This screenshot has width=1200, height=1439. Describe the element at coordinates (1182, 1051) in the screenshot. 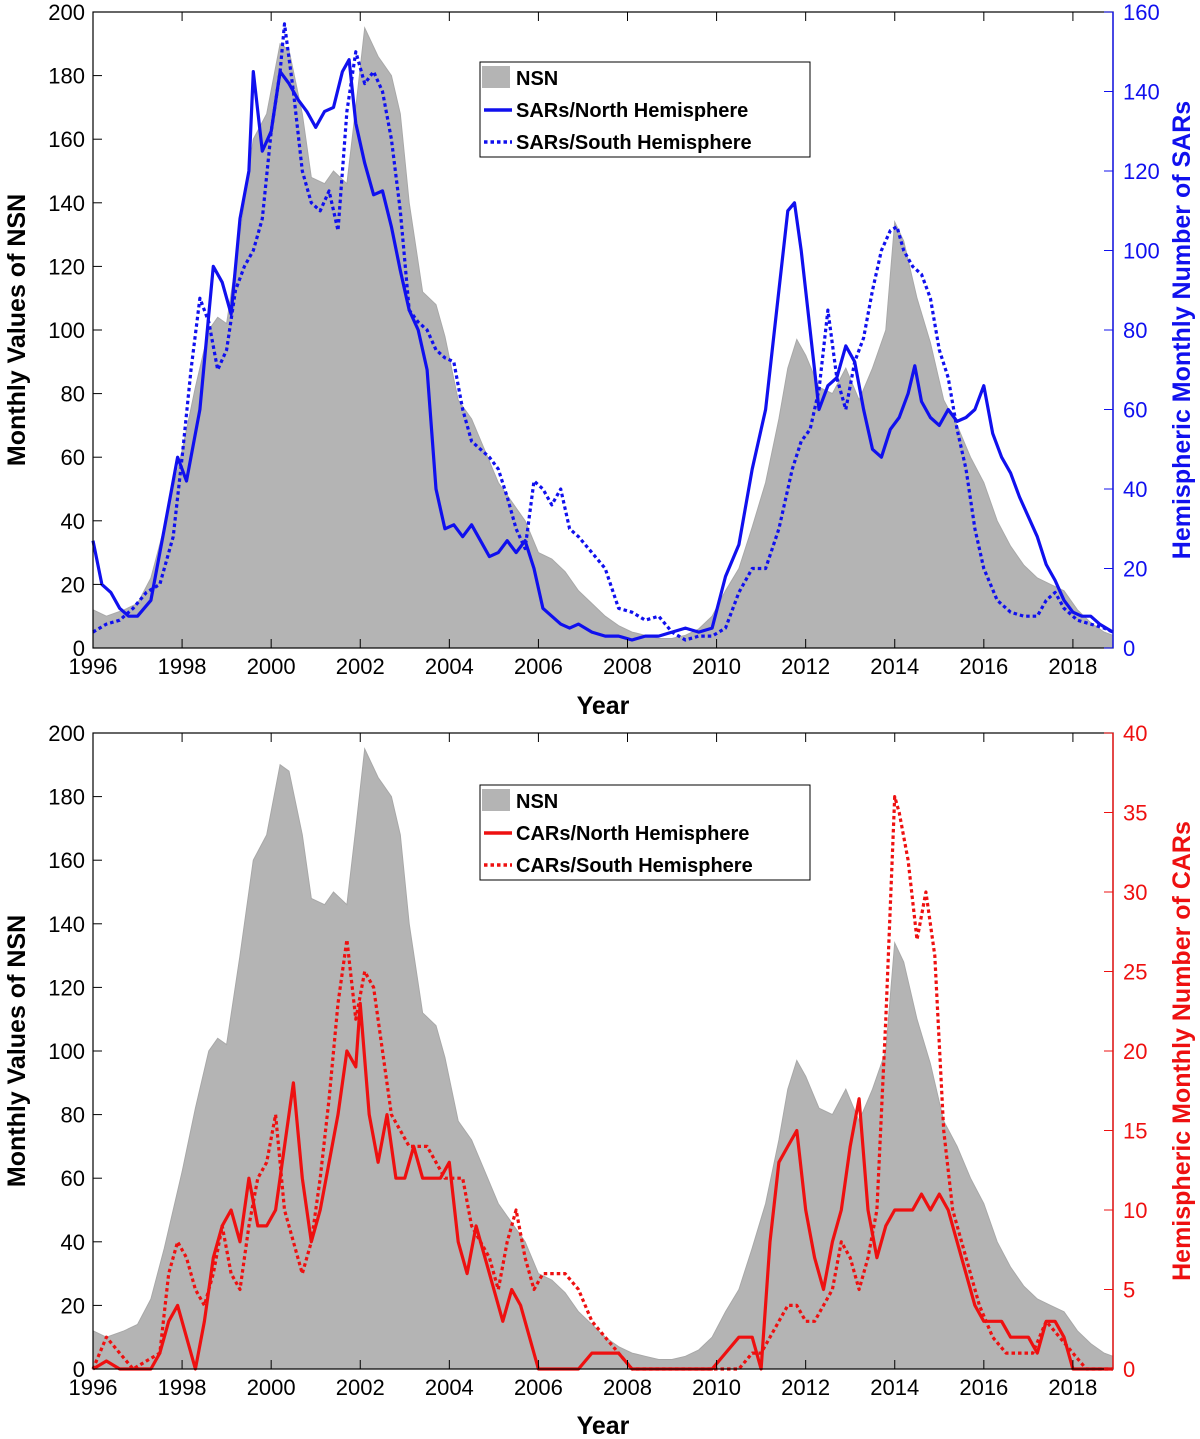

I see `y2-axis-label: Hemispheric Monthly Number of CARs` at that location.